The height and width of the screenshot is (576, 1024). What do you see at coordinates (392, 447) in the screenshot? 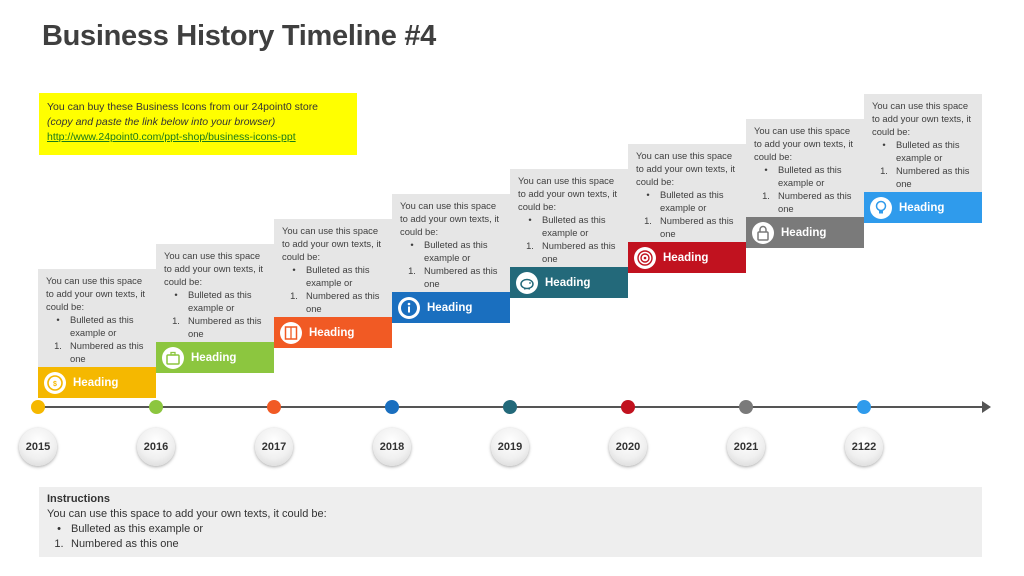
I see `year-badge: 2018` at bounding box center [392, 447].